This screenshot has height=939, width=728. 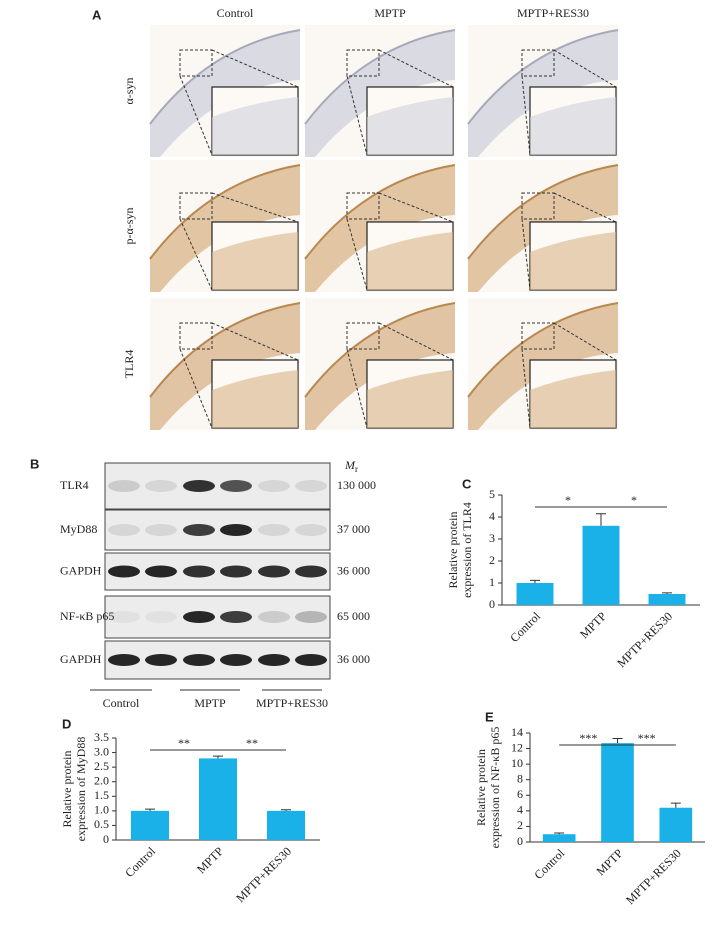 What do you see at coordinates (97, 14) in the screenshot?
I see `panel-label: A` at bounding box center [97, 14].